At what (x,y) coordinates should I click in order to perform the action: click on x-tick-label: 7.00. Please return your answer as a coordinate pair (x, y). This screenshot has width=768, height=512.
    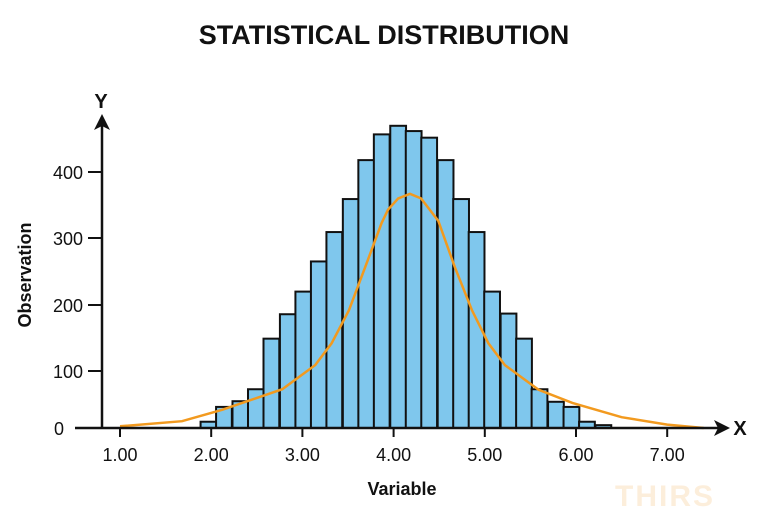
    Looking at the image, I should click on (667, 455).